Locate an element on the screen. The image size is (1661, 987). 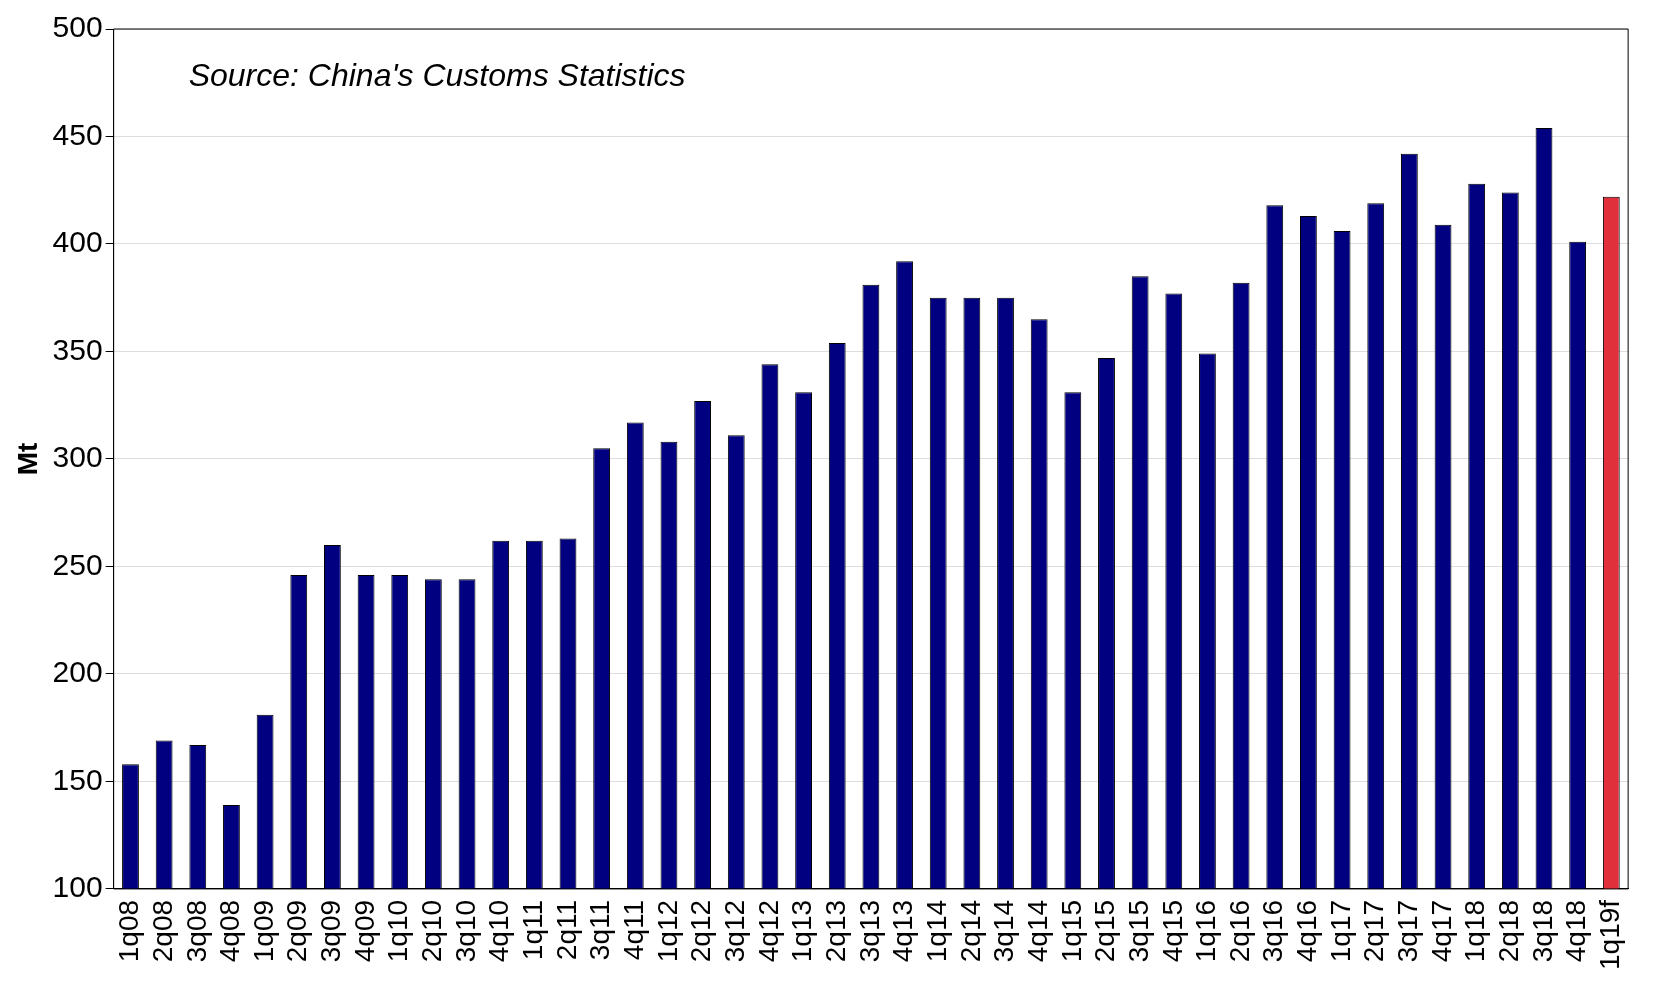
x-tick-label: 4q17 is located at coordinates (1441, 931).